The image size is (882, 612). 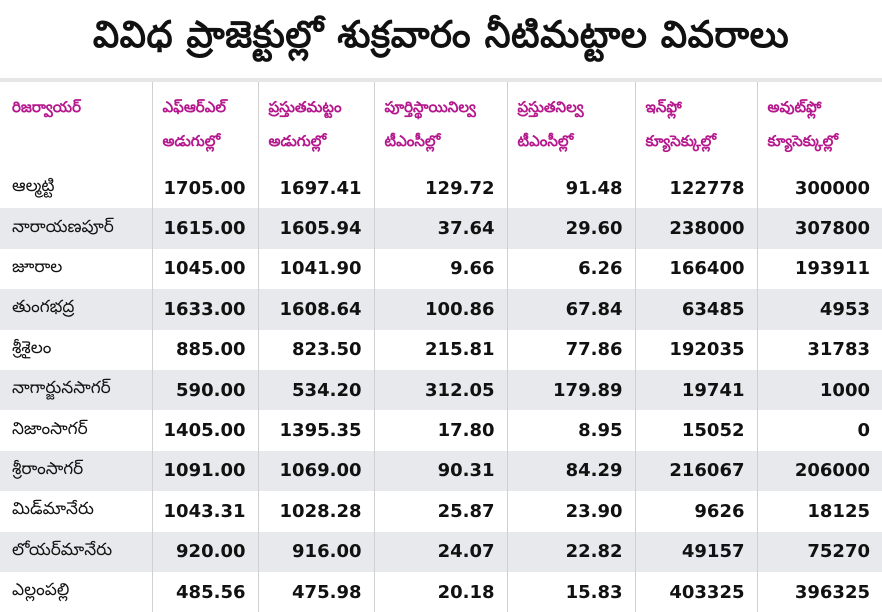 What do you see at coordinates (37, 266) in the screenshot?
I see `reservoir-name-cell: జూరాల` at bounding box center [37, 266].